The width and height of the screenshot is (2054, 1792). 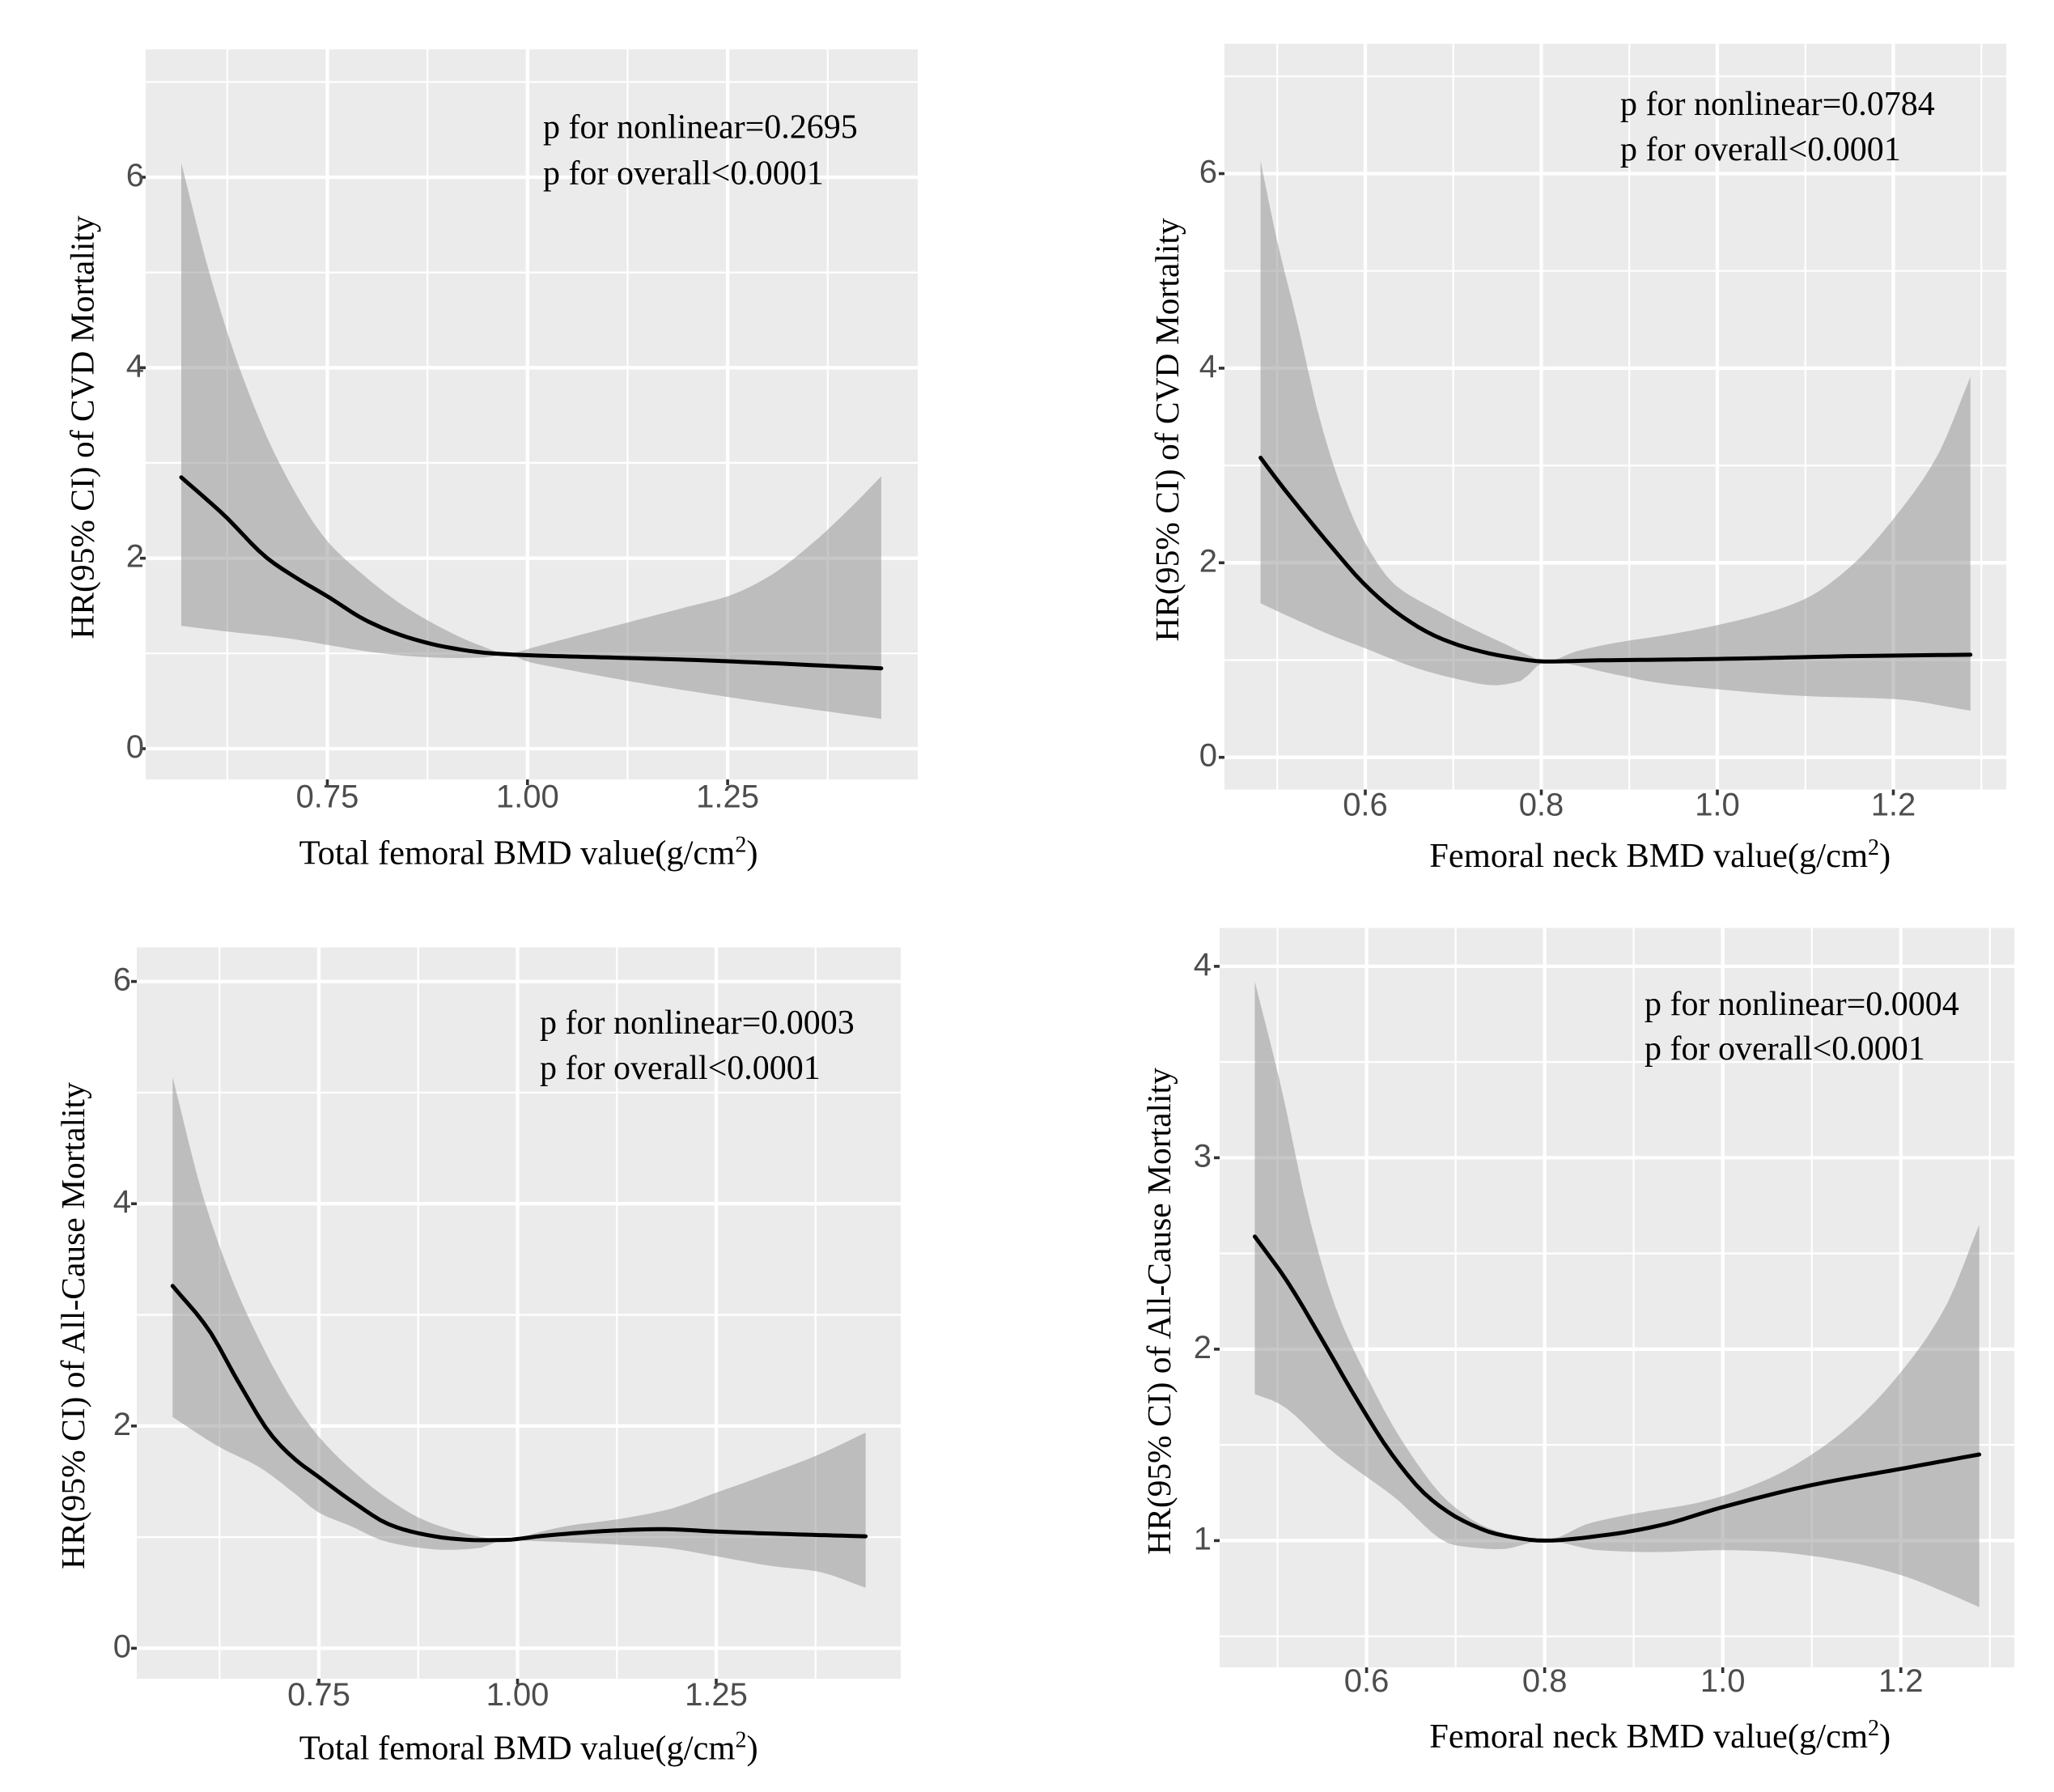 I want to click on svg-text: p for nonlinear=0.0004, so click(x=1801, y=1004).